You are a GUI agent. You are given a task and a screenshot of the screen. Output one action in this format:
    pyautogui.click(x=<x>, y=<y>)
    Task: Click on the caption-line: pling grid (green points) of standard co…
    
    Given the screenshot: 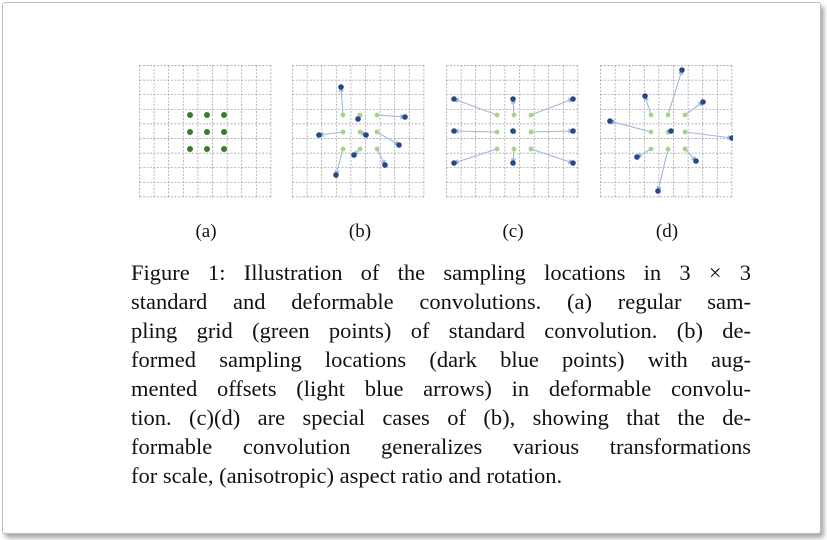 What is the action you would take?
    pyautogui.click(x=441, y=330)
    